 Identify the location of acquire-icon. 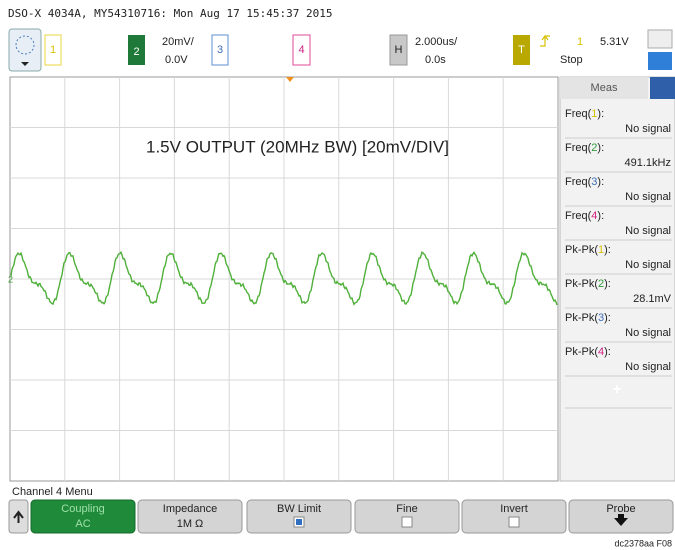
(25, 50).